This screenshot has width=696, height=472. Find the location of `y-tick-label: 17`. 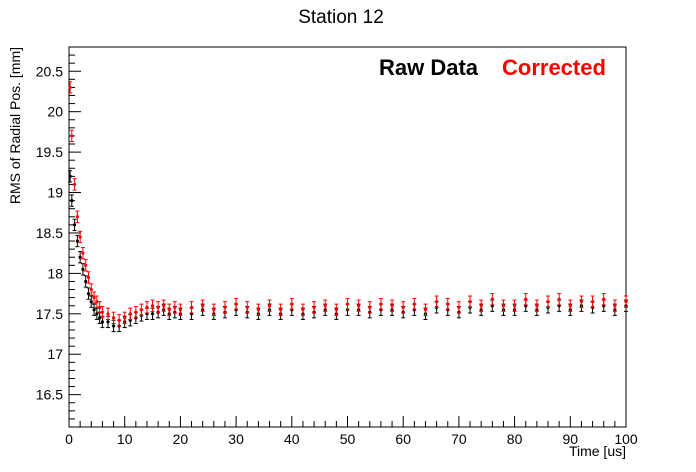

y-tick-label: 17 is located at coordinates (55, 354).